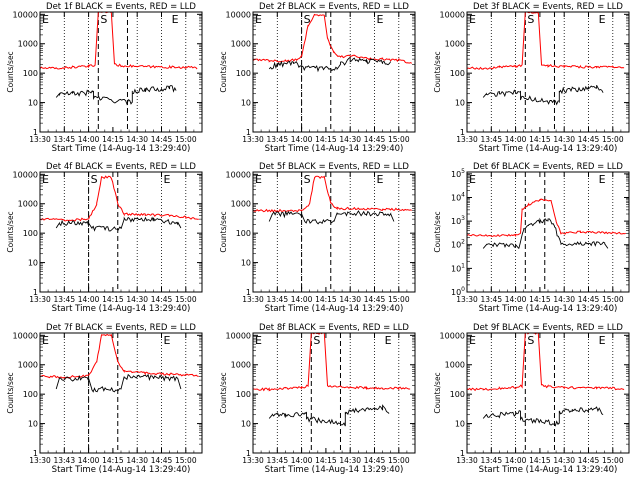 The height and width of the screenshot is (480, 640). What do you see at coordinates (248, 453) in the screenshot?
I see `y-tick-label: 1` at bounding box center [248, 453].